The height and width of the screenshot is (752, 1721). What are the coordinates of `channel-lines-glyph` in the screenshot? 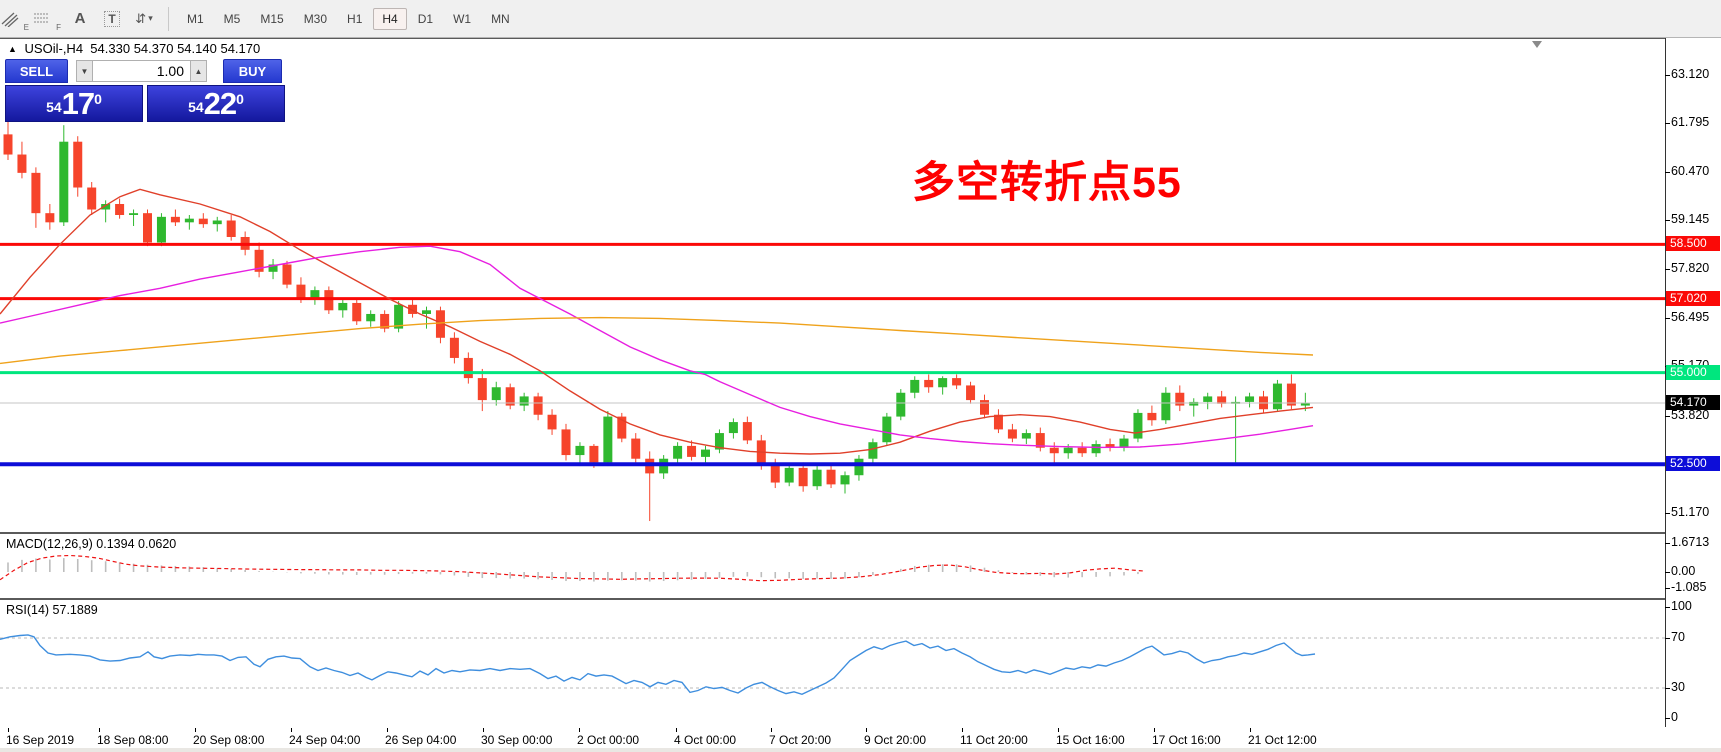 It's located at (10, 19).